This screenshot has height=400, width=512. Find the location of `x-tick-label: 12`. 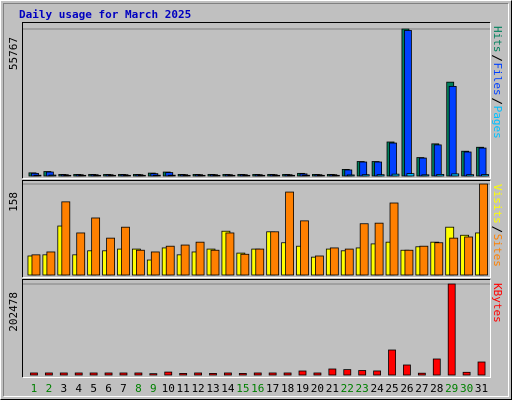

x-tick-label: 12 is located at coordinates (197, 388).